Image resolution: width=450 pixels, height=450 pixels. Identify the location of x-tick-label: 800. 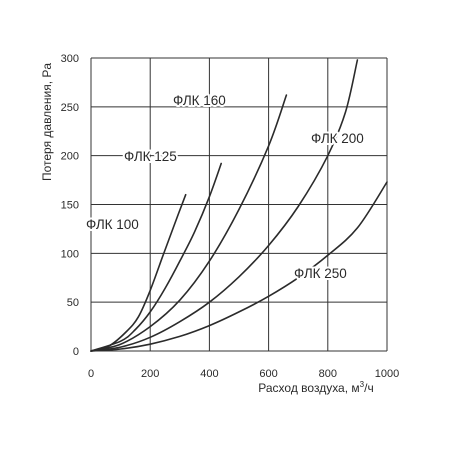
(328, 374).